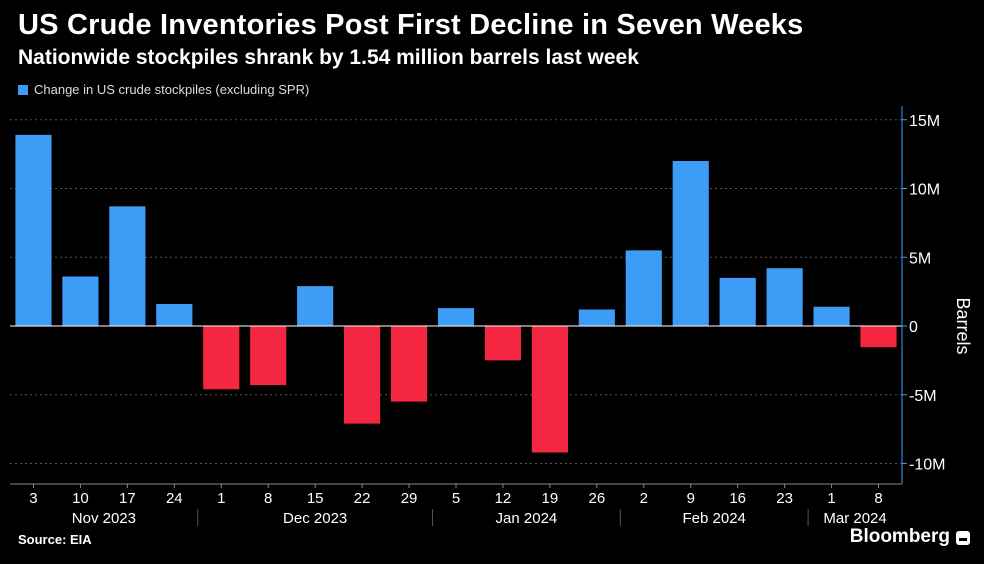 The height and width of the screenshot is (564, 984). I want to click on y-tick-label: 5M, so click(920, 258).